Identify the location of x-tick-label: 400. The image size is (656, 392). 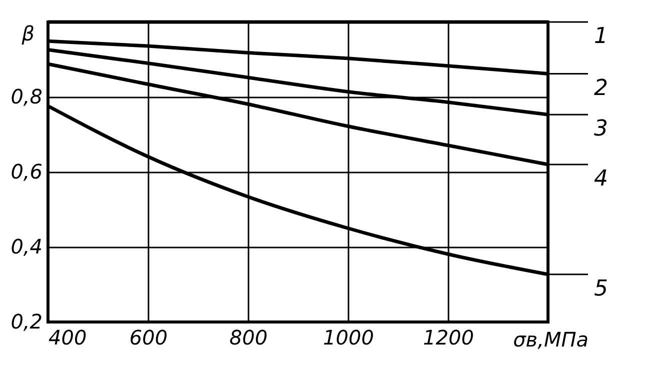
(67, 338).